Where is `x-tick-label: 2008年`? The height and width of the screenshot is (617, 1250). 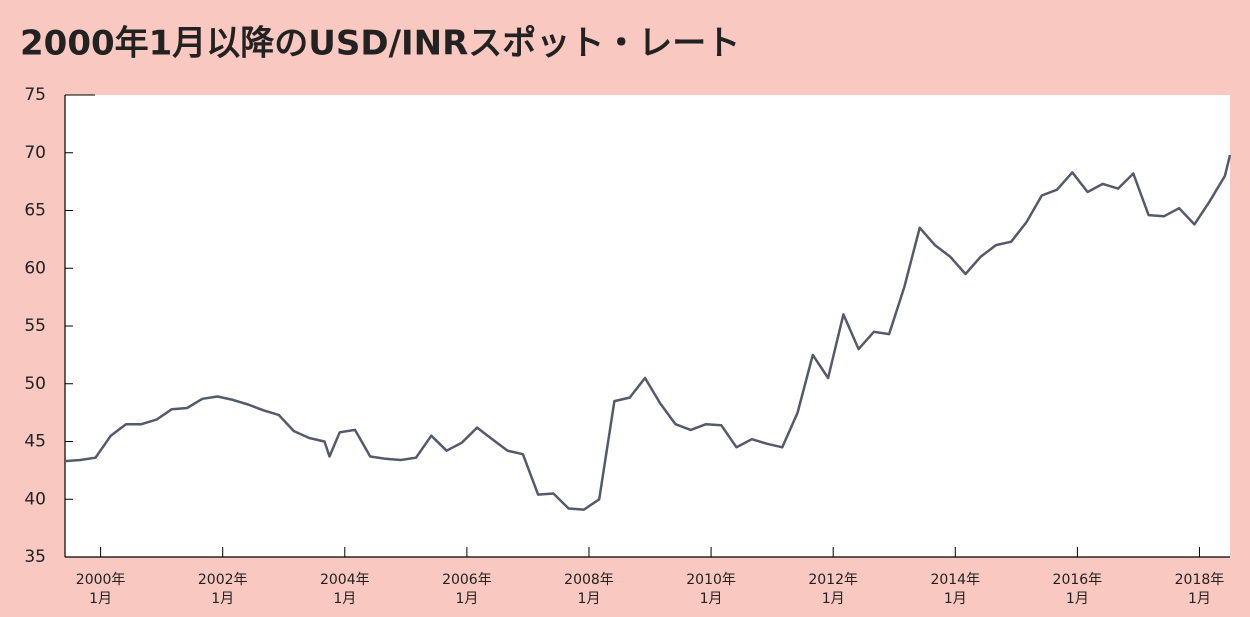
x-tick-label: 2008年 is located at coordinates (589, 580).